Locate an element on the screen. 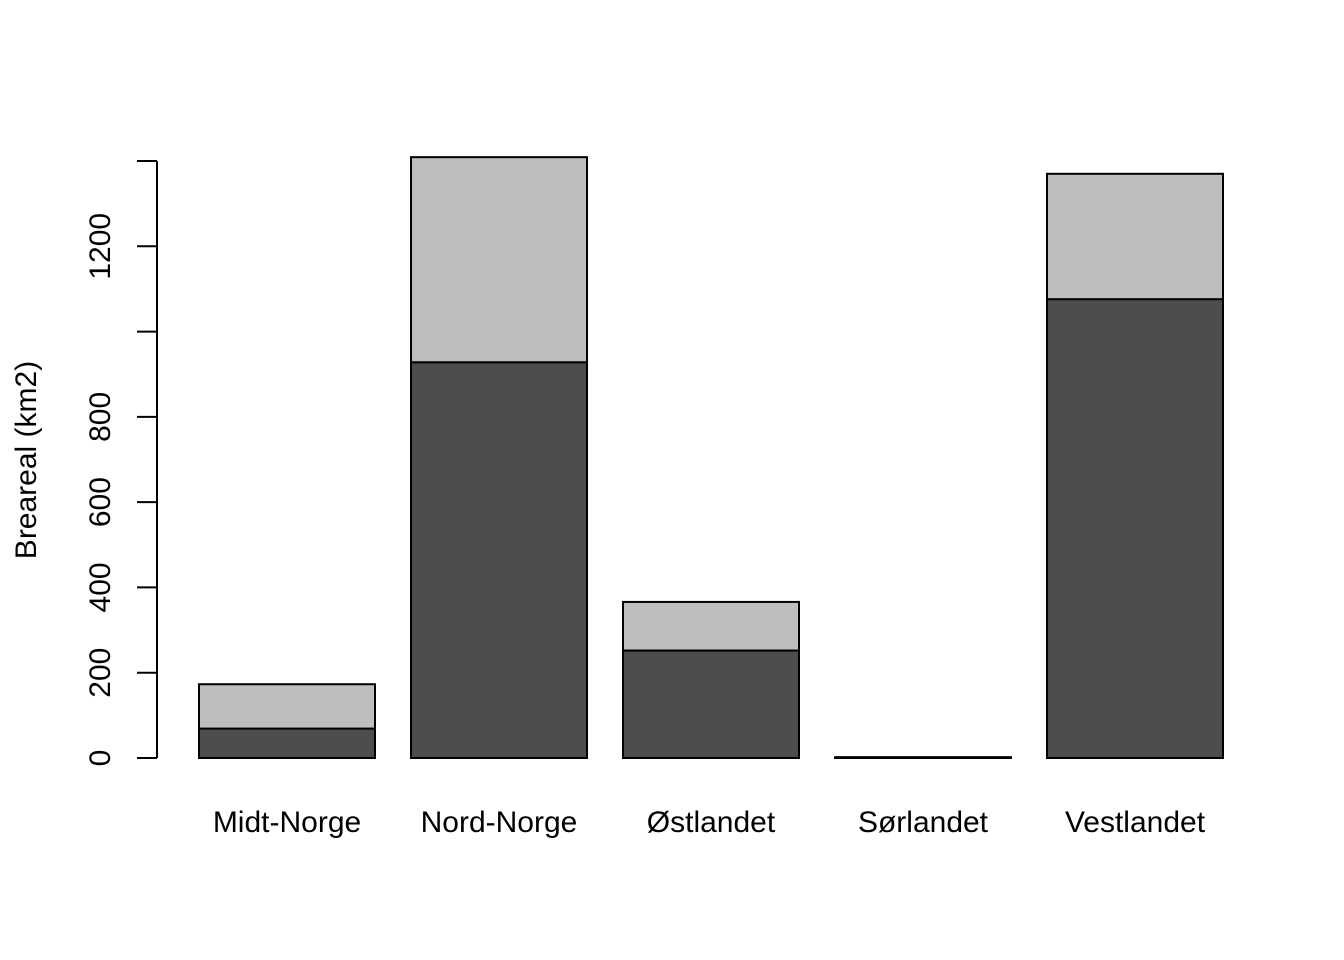 The width and height of the screenshot is (1344, 960). y-tick-label: 1200 is located at coordinates (100, 246).